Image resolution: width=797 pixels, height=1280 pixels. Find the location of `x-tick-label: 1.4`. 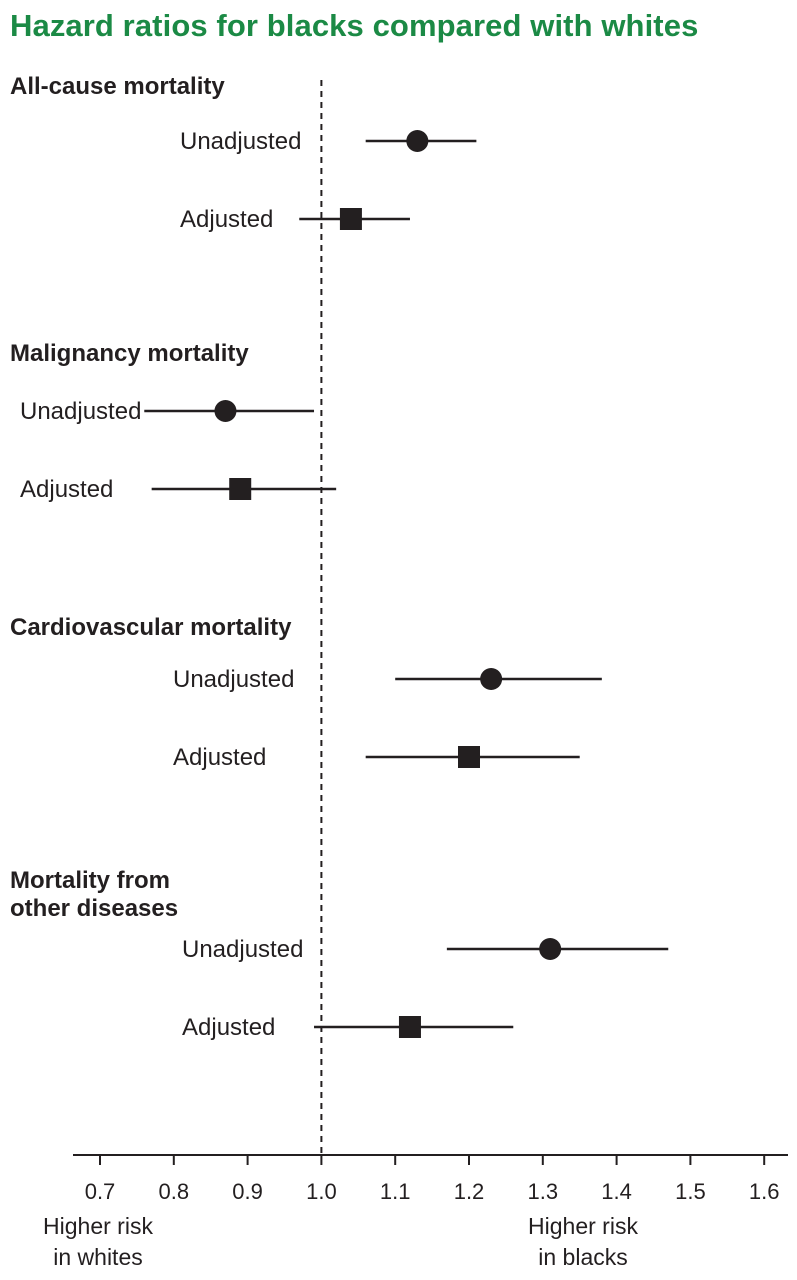

x-tick-label: 1.4 is located at coordinates (616, 1191).